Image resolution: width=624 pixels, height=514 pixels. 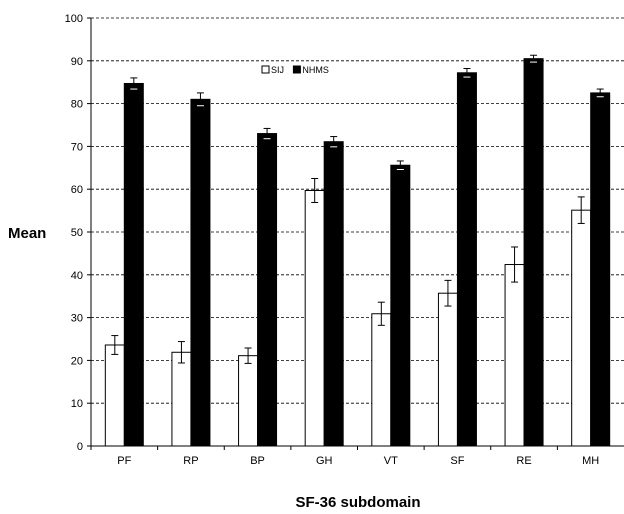 I want to click on x-tick-label: PF, so click(x=124, y=461).